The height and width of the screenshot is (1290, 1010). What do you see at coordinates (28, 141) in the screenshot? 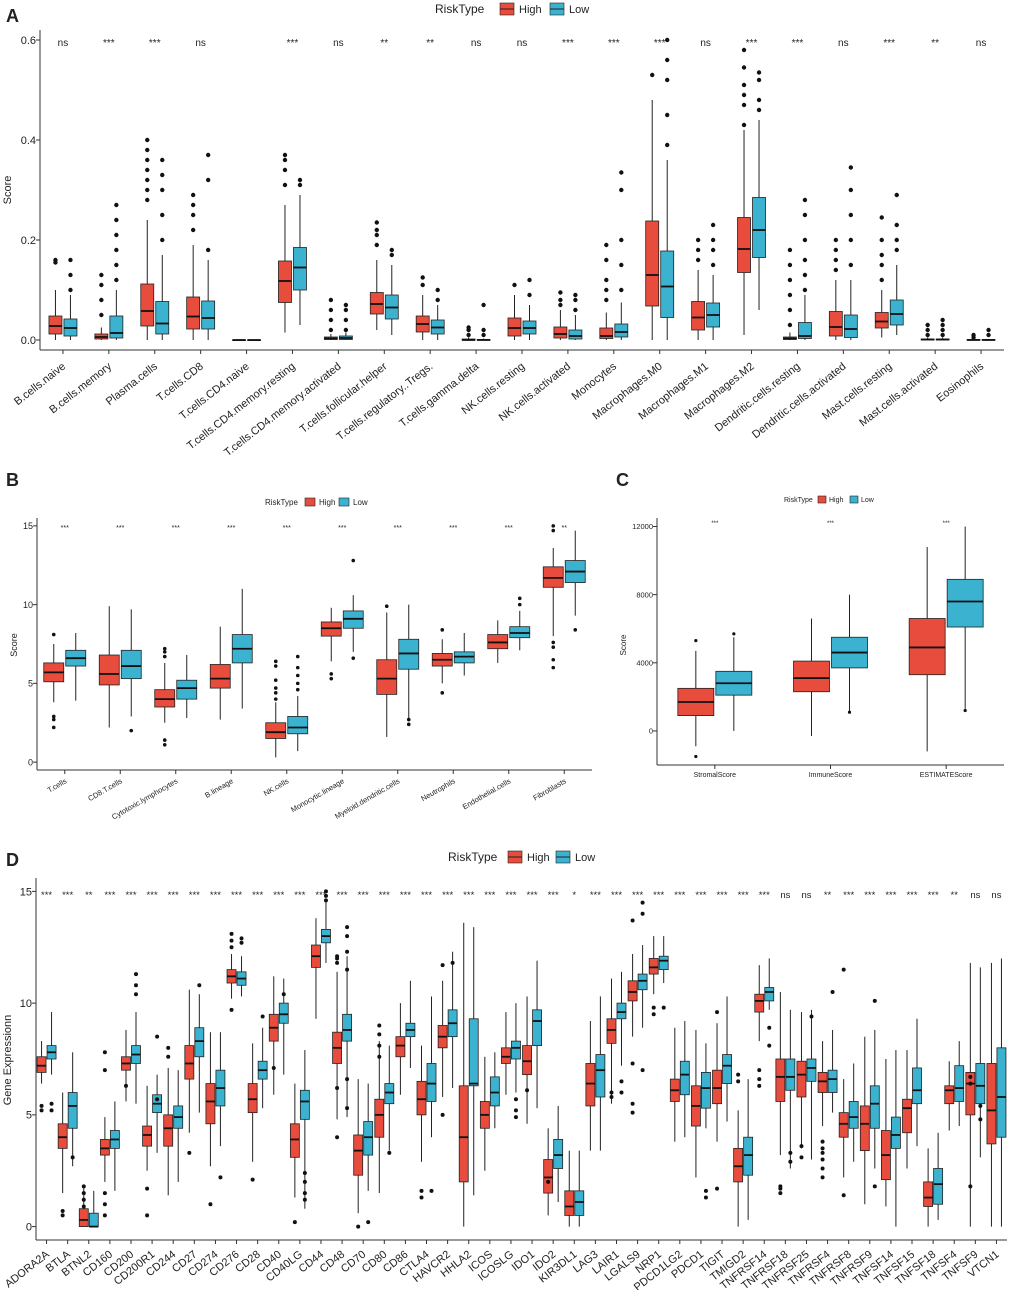
I see `panel-a-ytick-label: 0.4` at bounding box center [28, 141].